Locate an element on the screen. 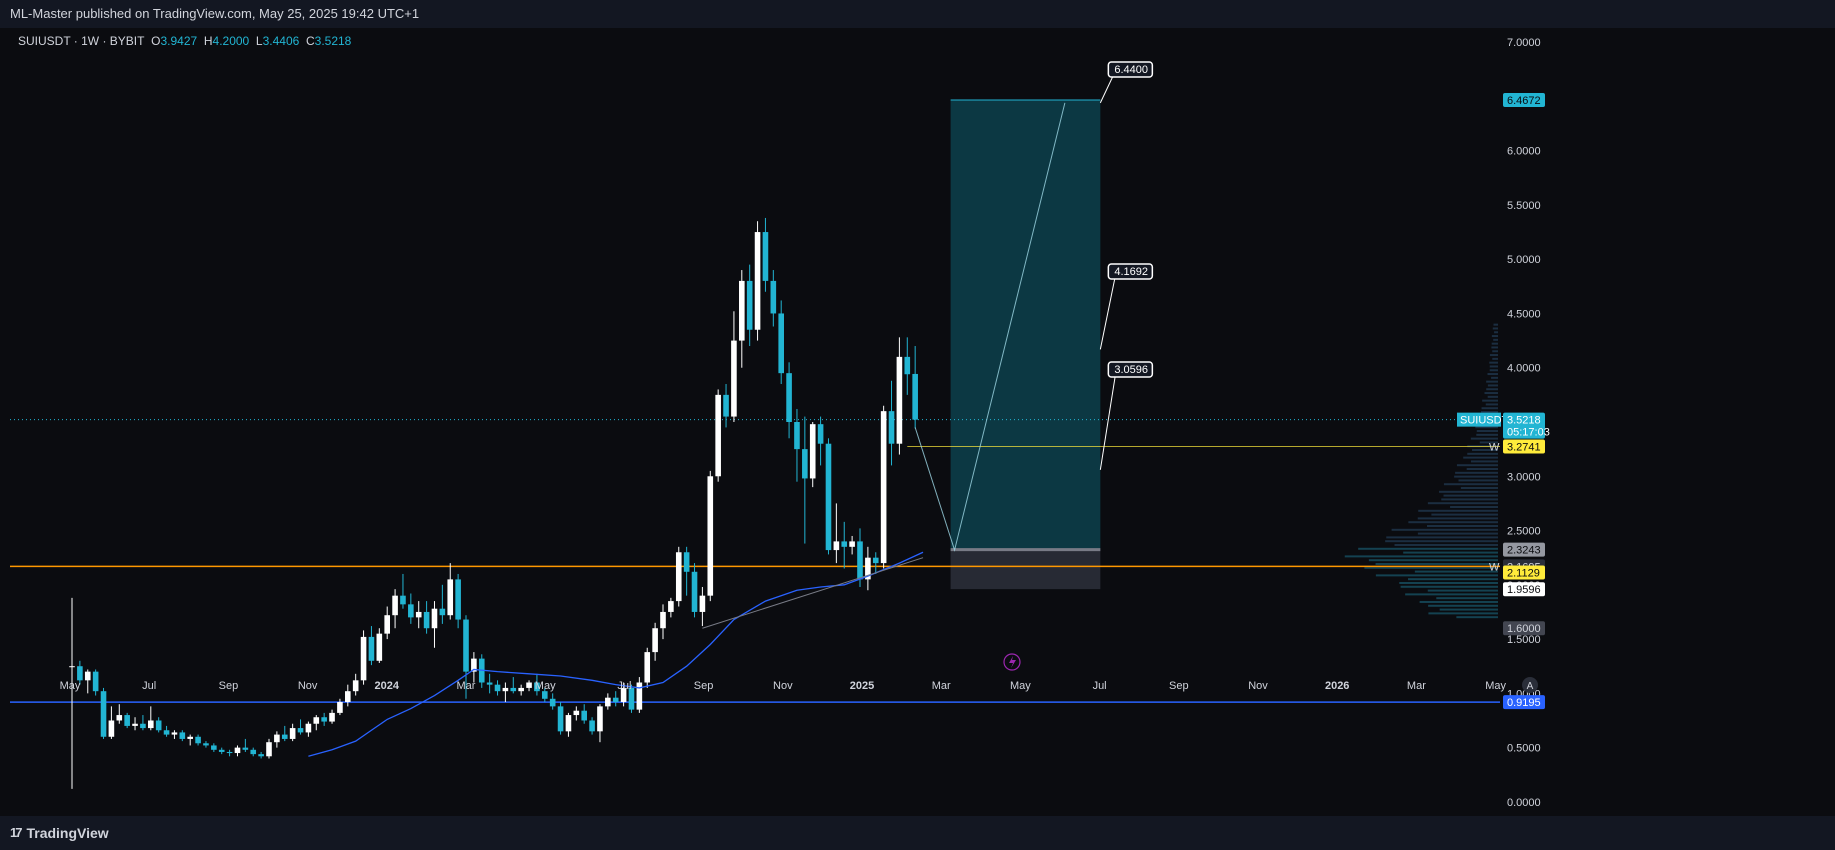 The height and width of the screenshot is (850, 1835). x-tick-label: 2024 is located at coordinates (387, 686).